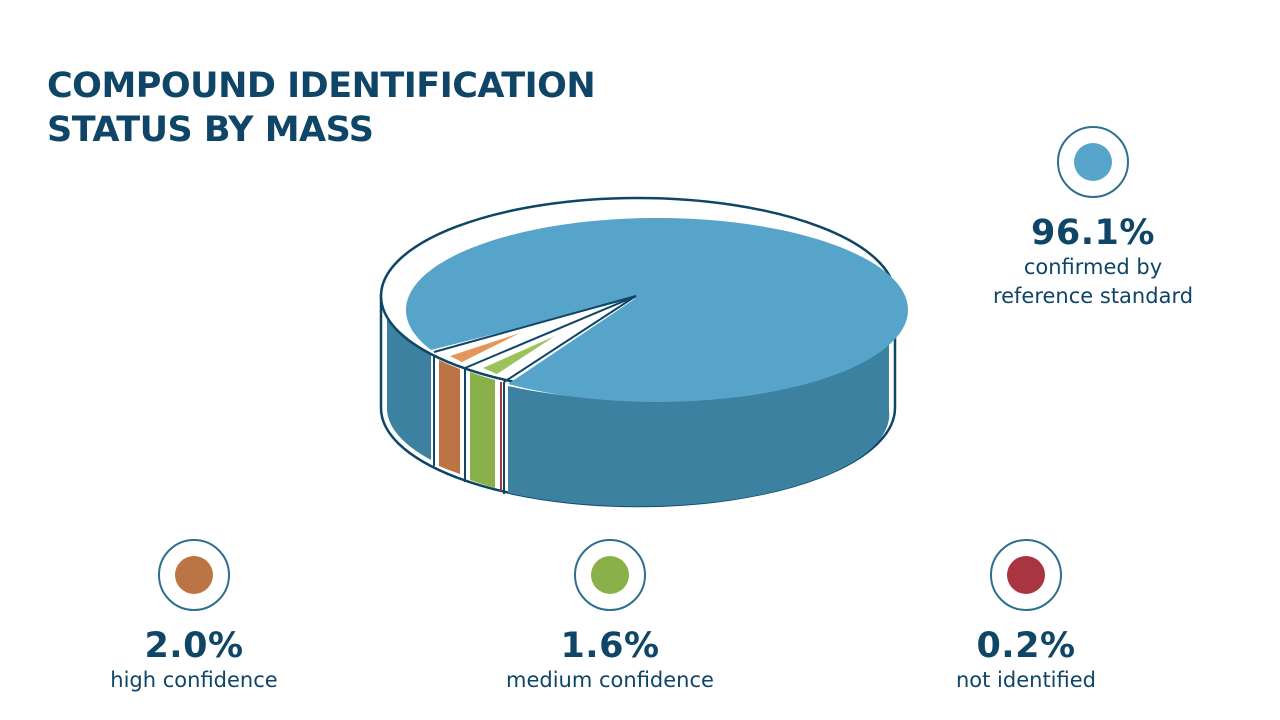  Describe the element at coordinates (1026, 646) in the screenshot. I see `legend-value: 0.2%` at that location.